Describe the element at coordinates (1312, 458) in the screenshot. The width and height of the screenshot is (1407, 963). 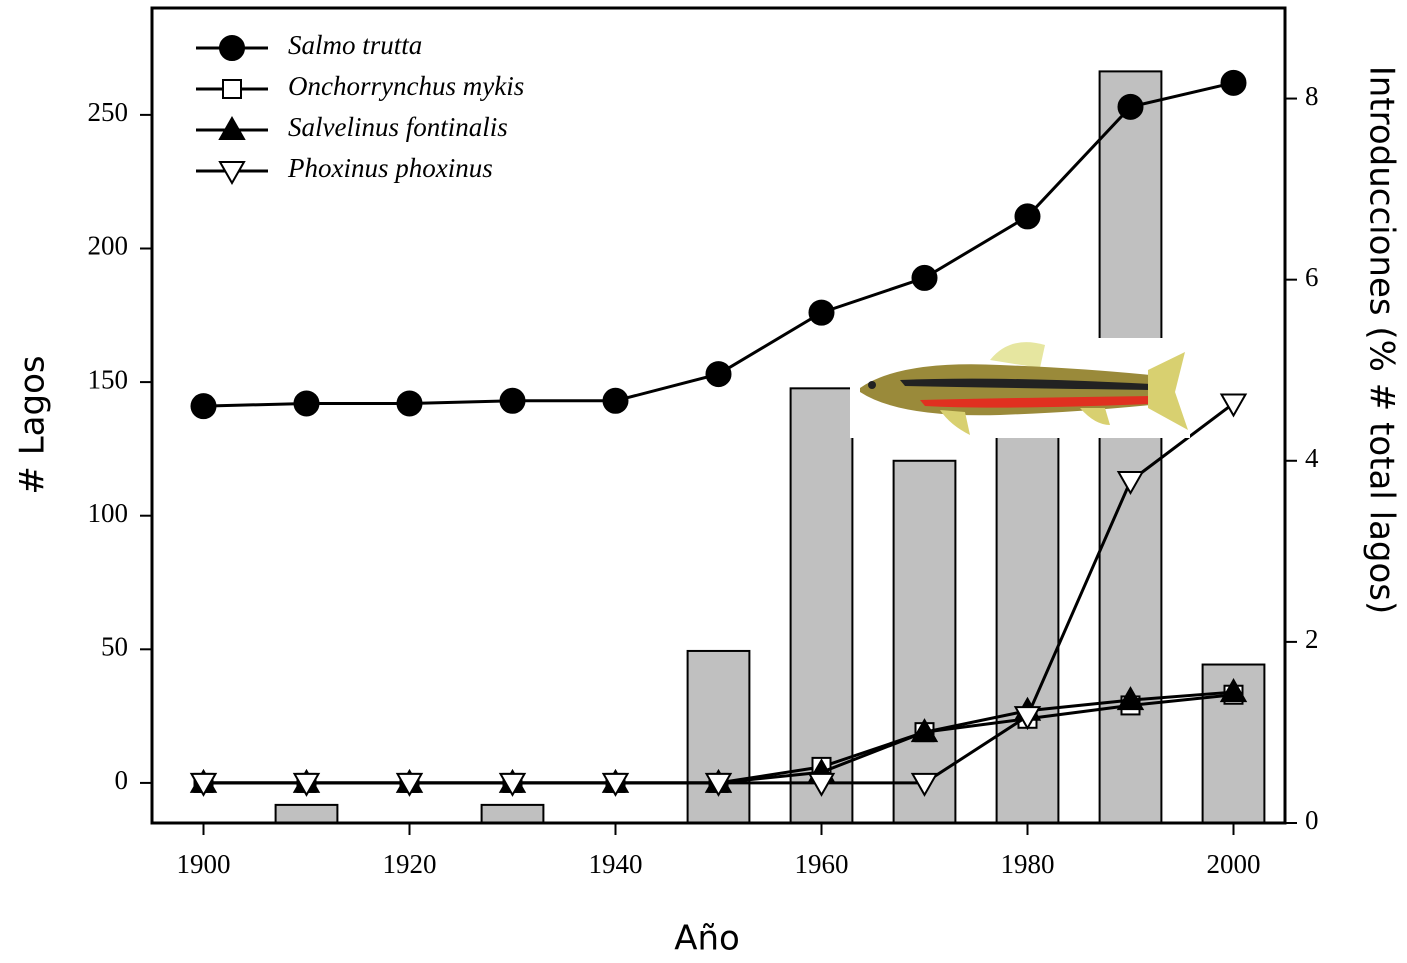
I see `y2-tick-label: 4` at that location.